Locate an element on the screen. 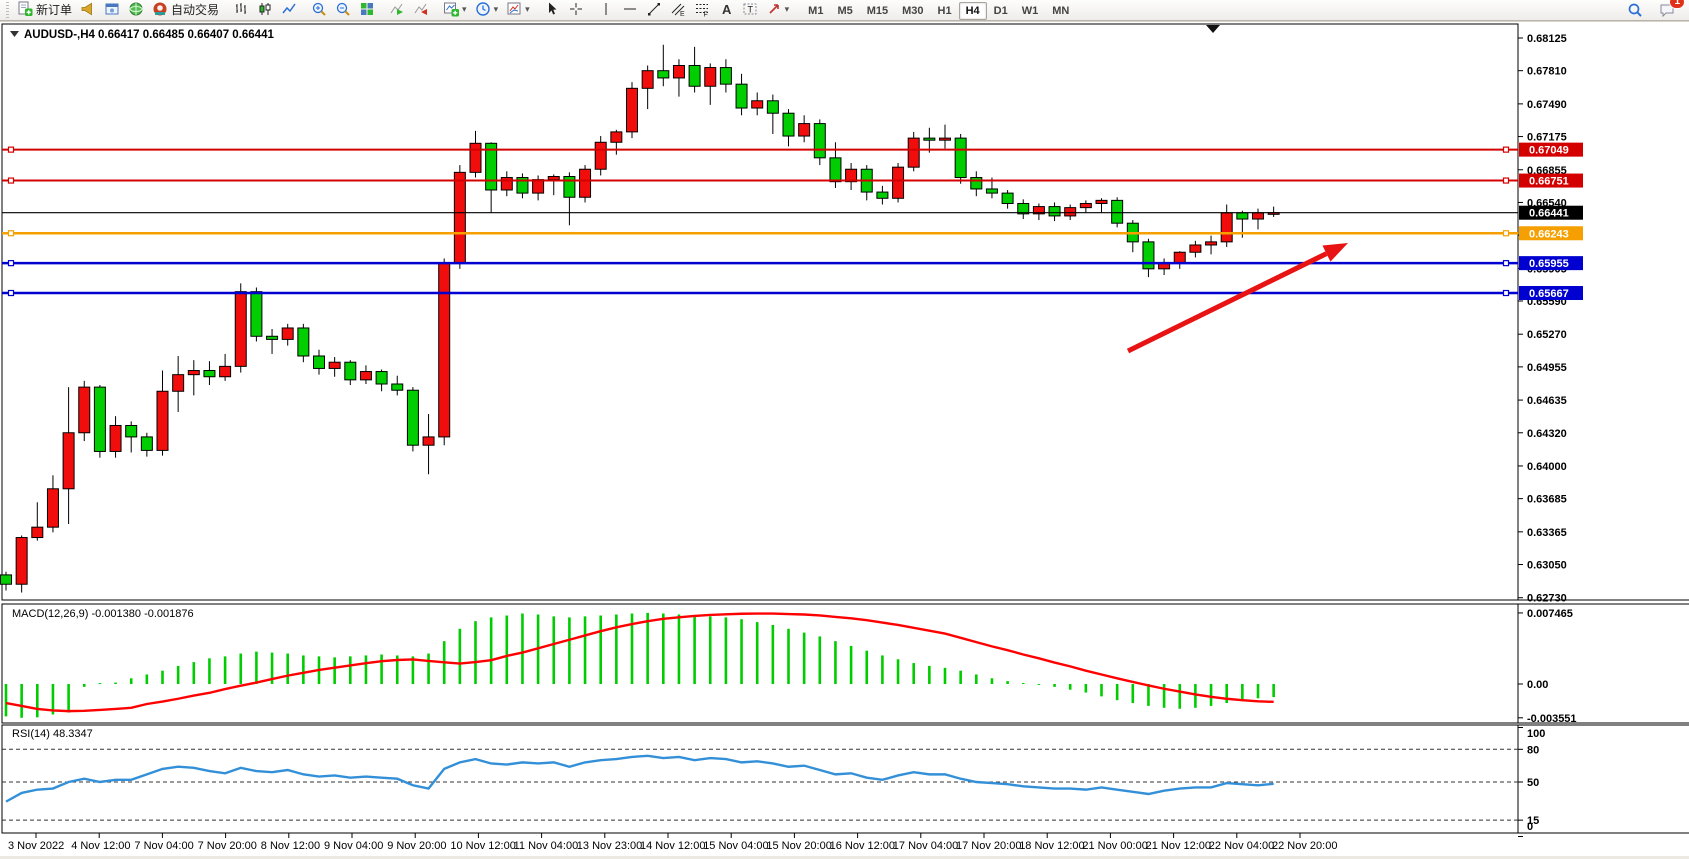 The width and height of the screenshot is (1689, 859). vertical-line-icon is located at coordinates (606, 9).